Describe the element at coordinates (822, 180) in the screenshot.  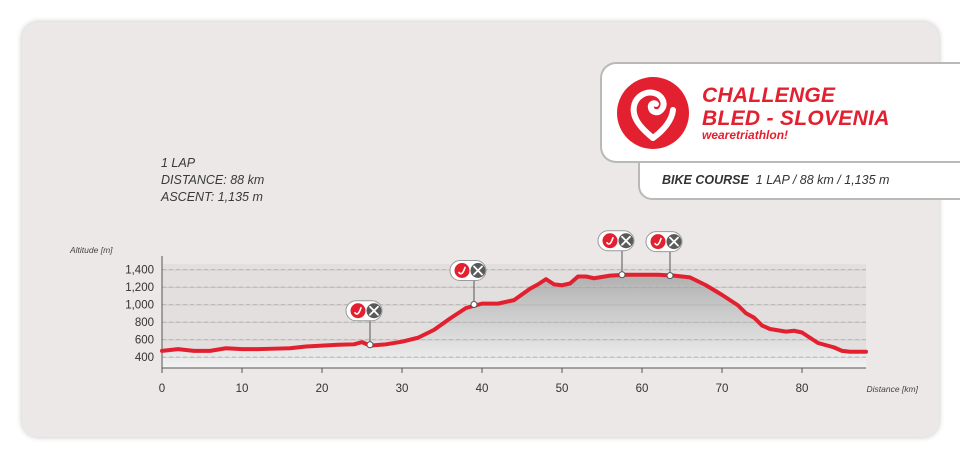
I see `course-details: 1 LAP / 88 km / 1,135 m` at that location.